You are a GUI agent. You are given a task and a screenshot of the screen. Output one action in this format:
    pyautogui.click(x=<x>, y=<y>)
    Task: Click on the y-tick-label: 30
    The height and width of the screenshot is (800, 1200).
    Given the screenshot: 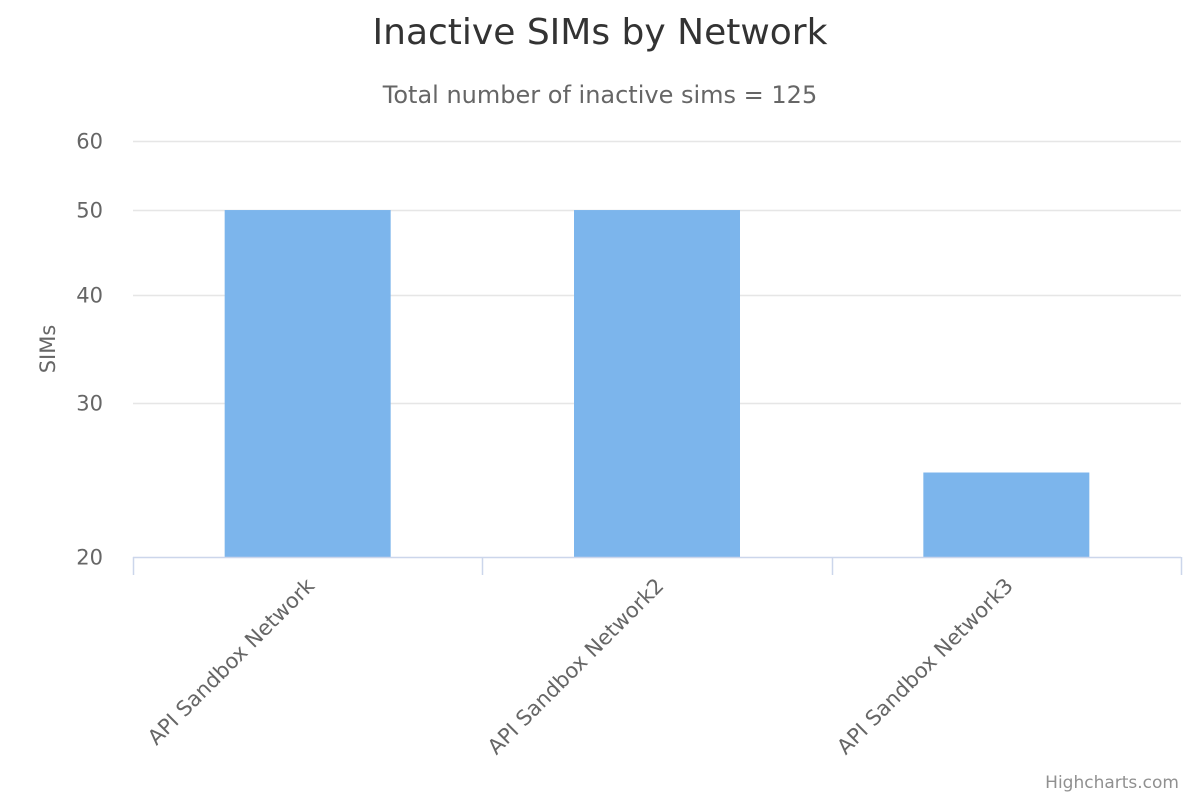 What is the action you would take?
    pyautogui.click(x=89, y=404)
    